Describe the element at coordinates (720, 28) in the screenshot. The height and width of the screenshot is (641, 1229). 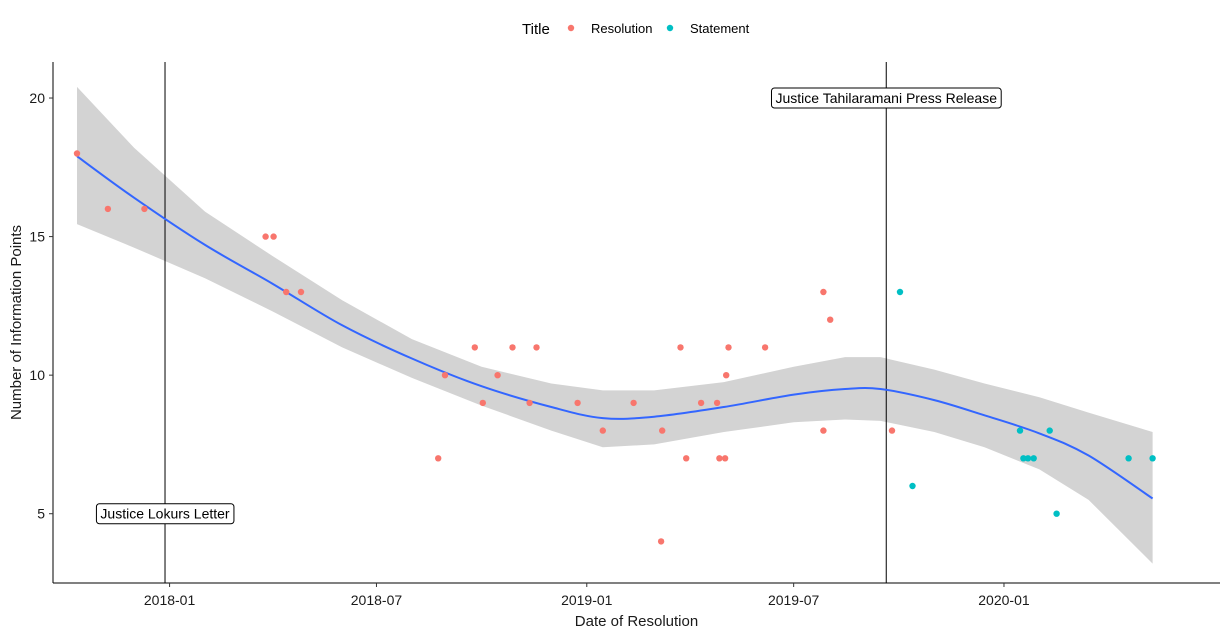
I see `legend-label-statement: Statement` at that location.